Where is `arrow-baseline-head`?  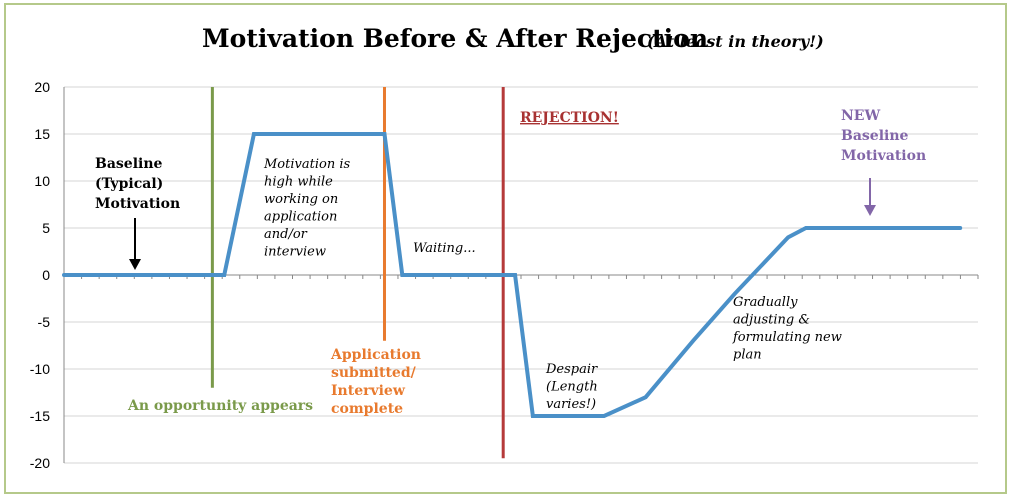 arrow-baseline-head is located at coordinates (135, 264).